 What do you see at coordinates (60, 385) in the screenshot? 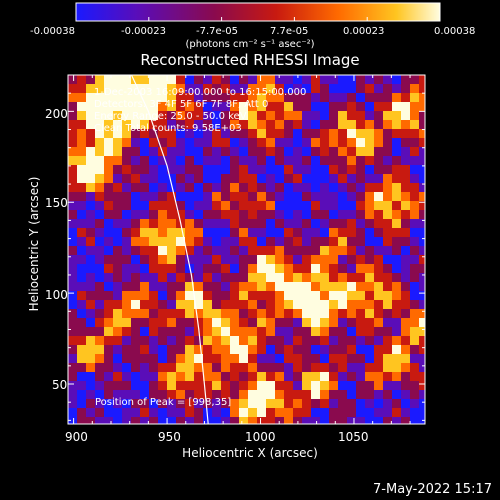
I see `y-tick-label: 50` at bounding box center [60, 385].